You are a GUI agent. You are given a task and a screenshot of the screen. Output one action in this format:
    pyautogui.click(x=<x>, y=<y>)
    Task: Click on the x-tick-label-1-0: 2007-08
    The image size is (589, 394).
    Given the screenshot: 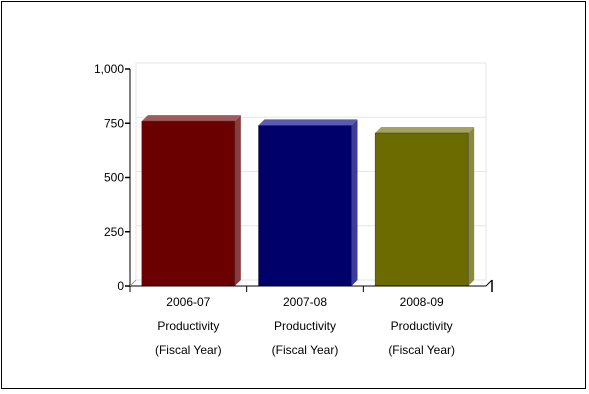 What is the action you would take?
    pyautogui.click(x=305, y=302)
    